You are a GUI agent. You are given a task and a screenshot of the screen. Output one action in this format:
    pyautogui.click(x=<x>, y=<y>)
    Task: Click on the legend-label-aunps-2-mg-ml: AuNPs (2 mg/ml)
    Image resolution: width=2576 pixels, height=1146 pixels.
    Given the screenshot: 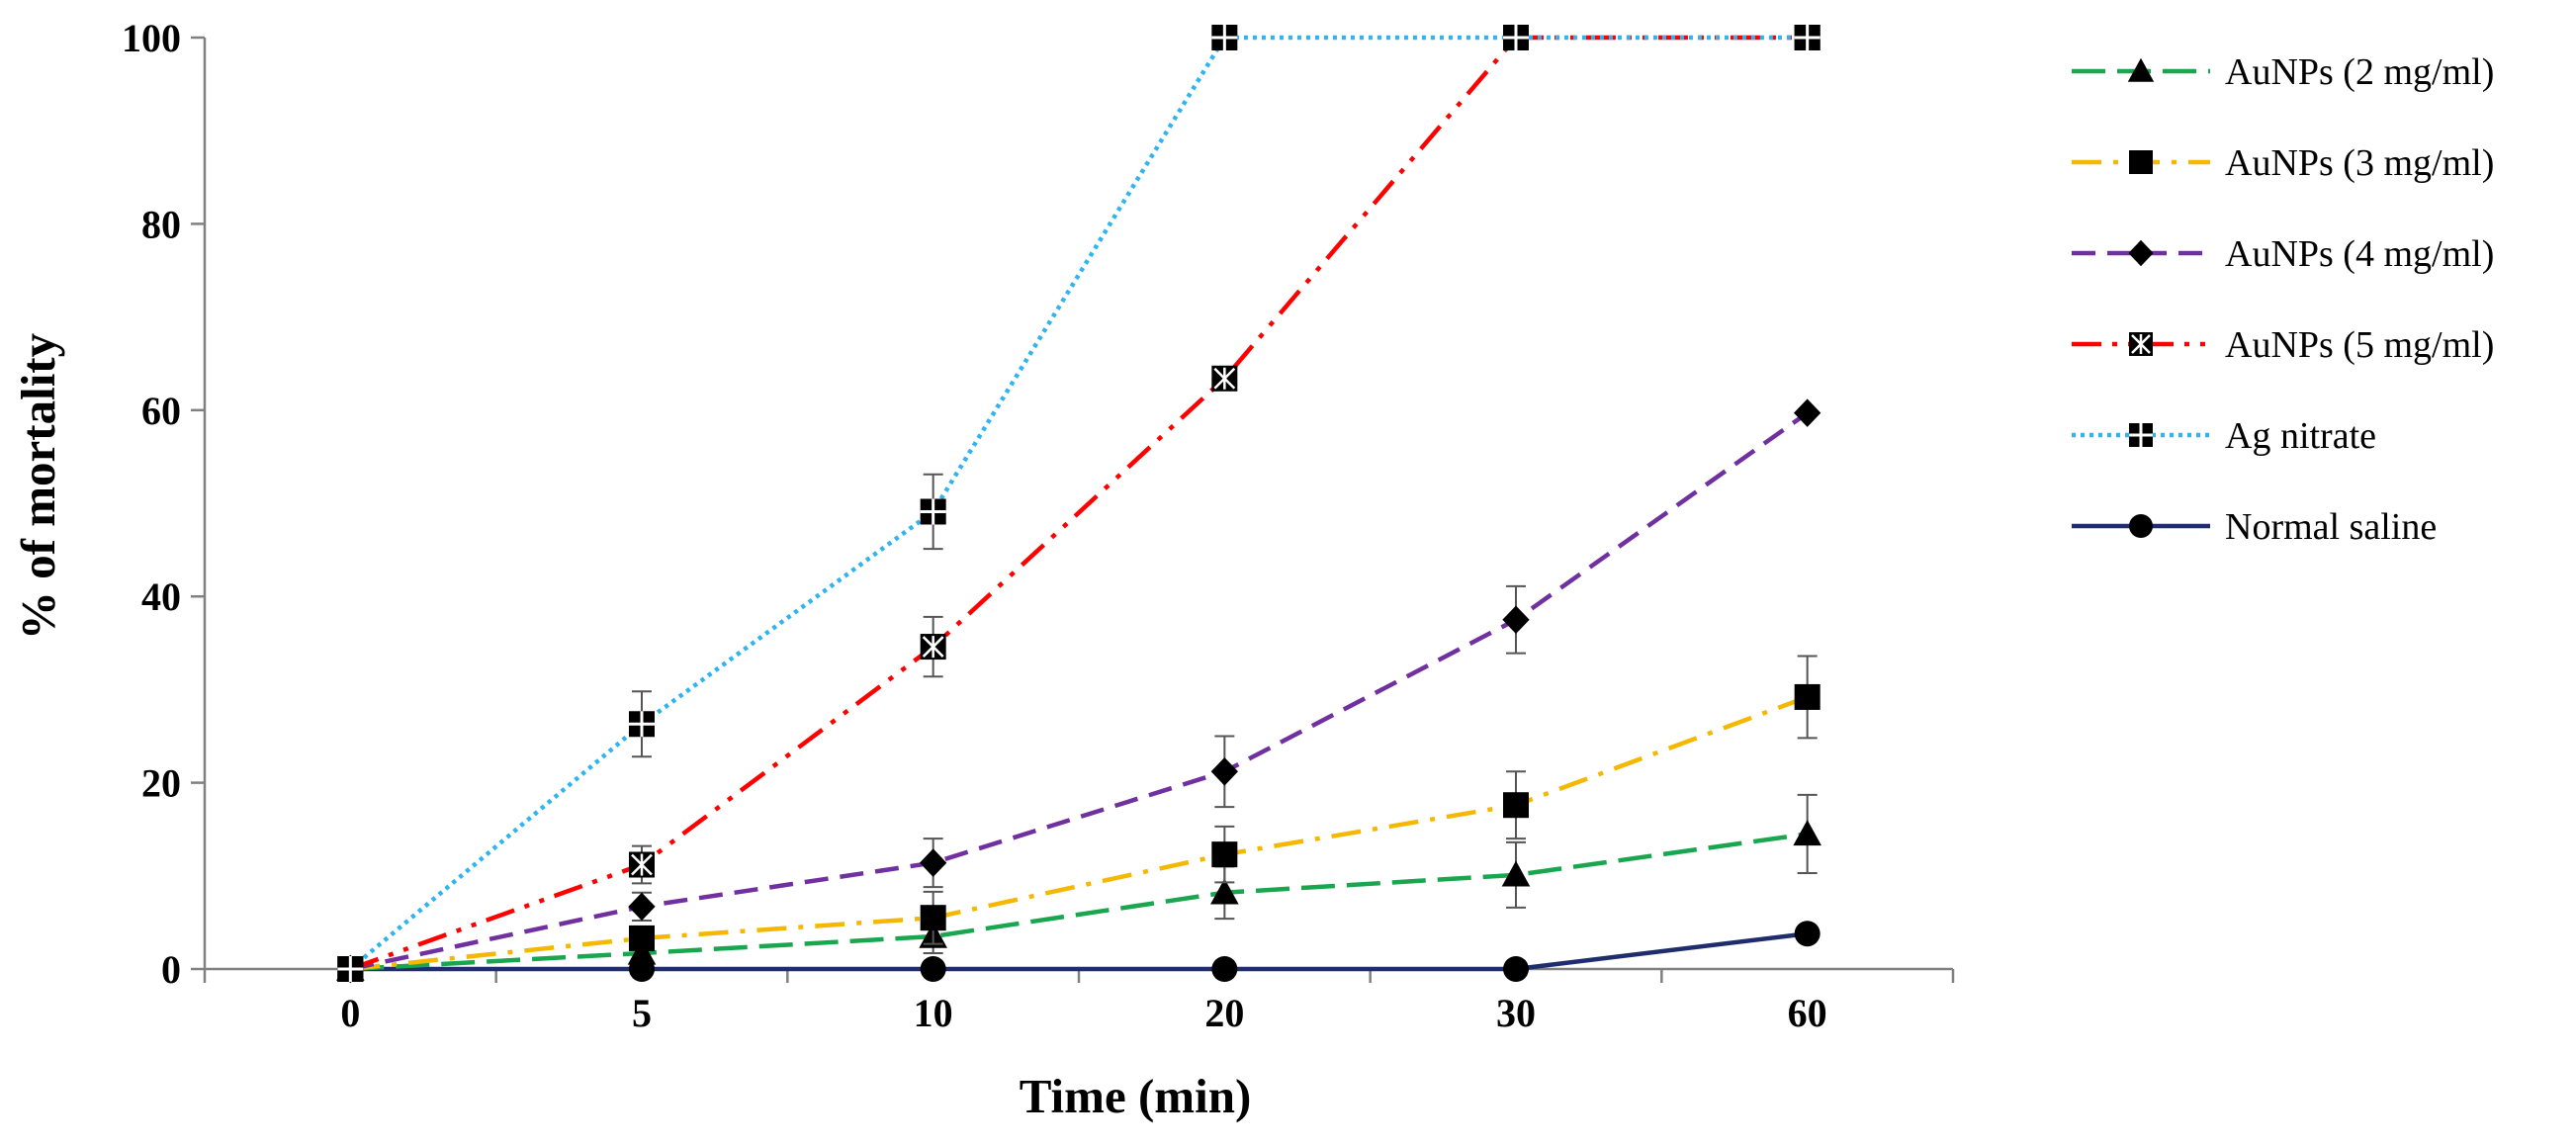 What is the action you would take?
    pyautogui.click(x=2359, y=72)
    